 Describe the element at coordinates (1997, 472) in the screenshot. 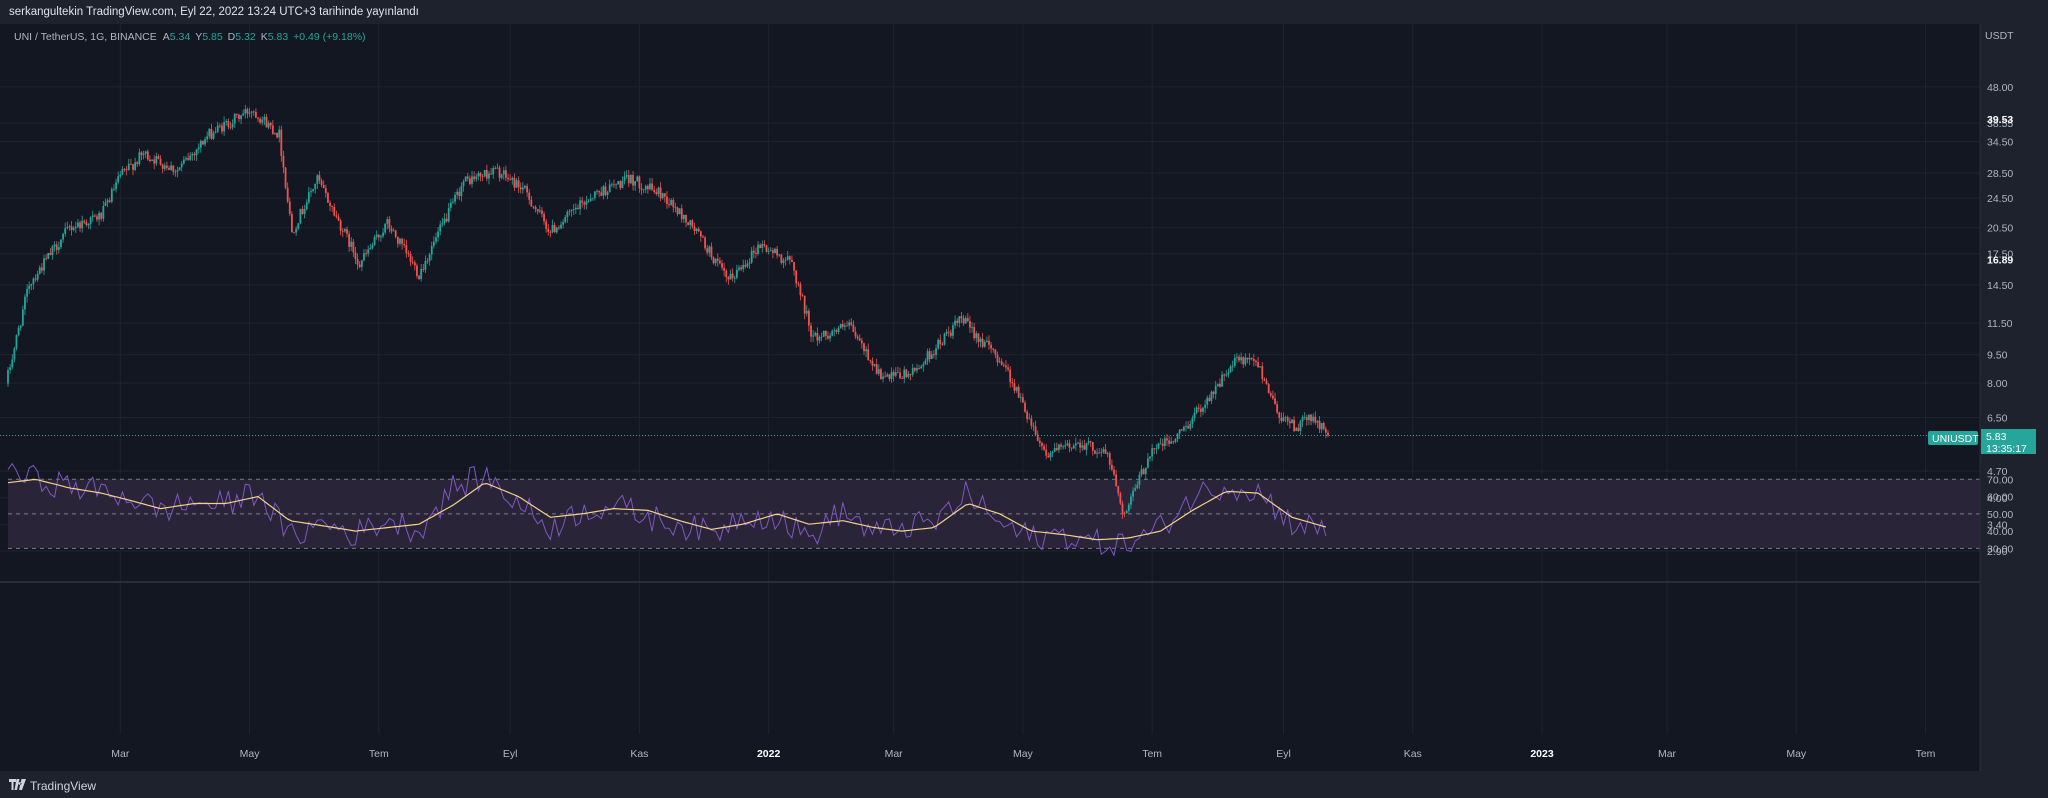

I see `price-tick-label: 4.70` at that location.